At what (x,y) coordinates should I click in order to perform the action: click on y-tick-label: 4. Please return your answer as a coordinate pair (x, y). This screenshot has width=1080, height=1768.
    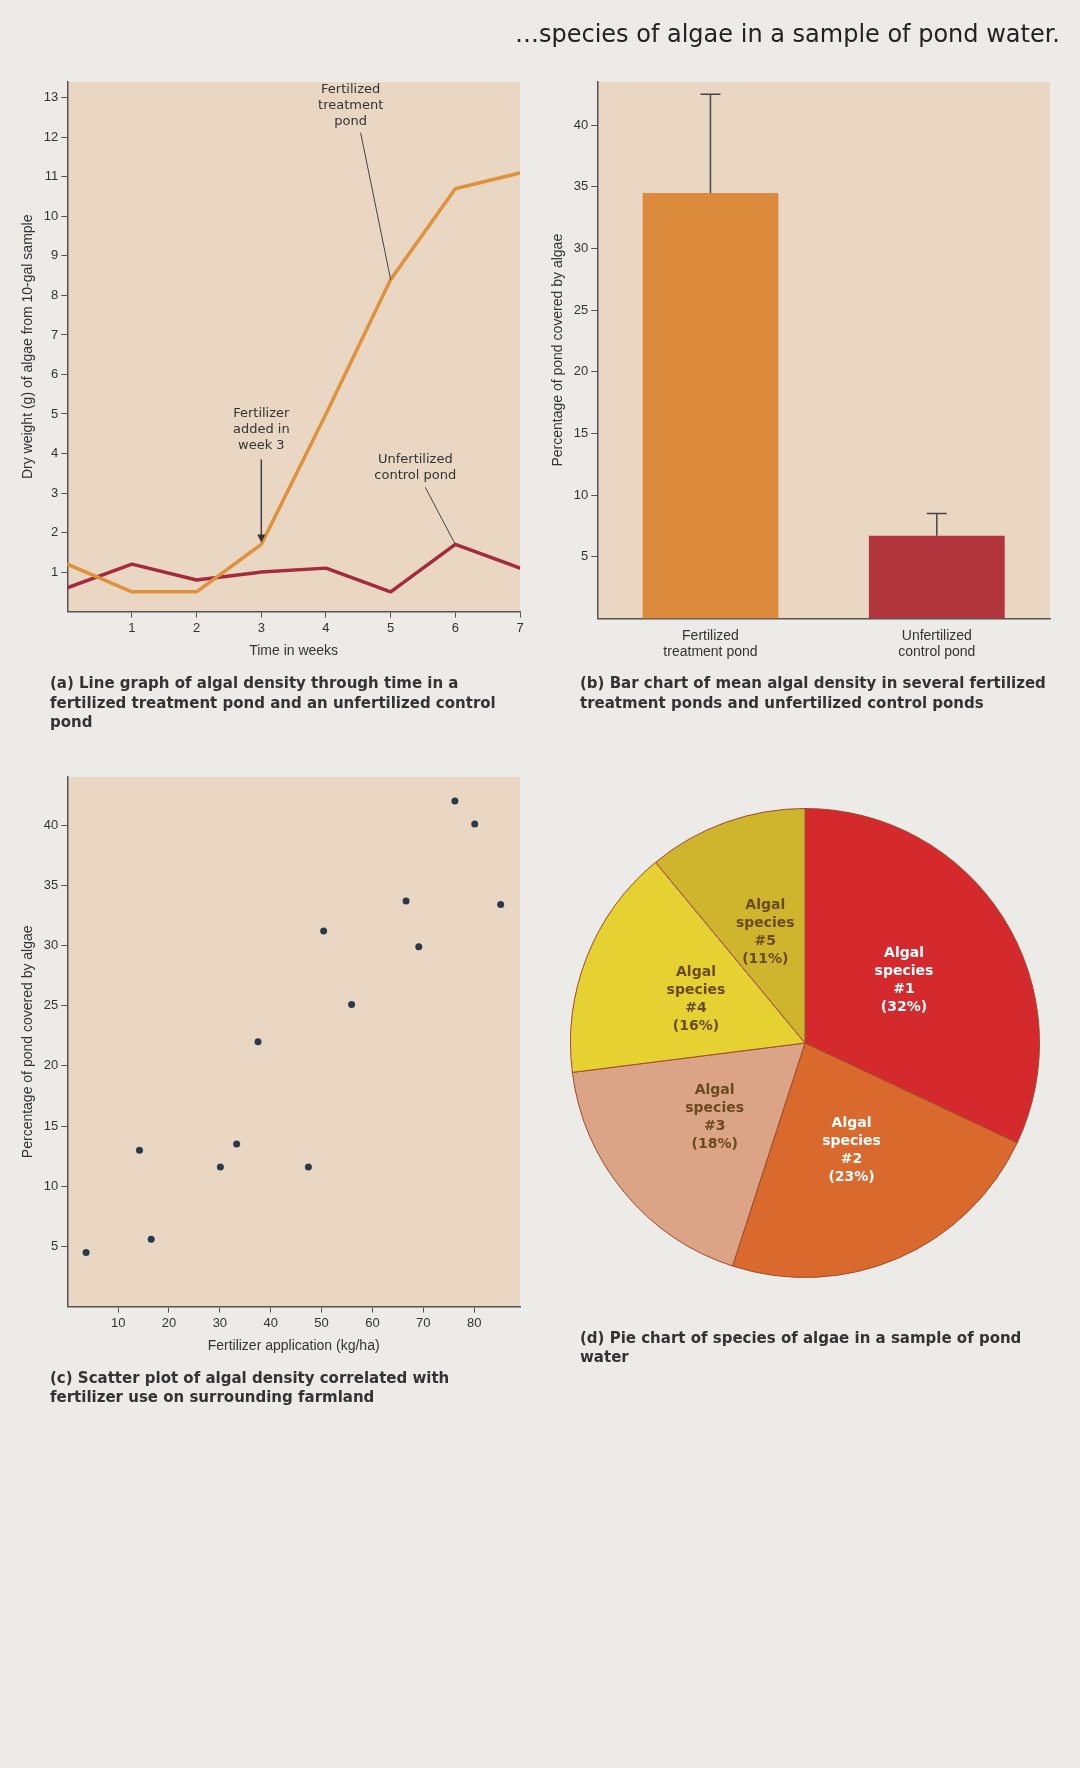
    Looking at the image, I should click on (55, 453).